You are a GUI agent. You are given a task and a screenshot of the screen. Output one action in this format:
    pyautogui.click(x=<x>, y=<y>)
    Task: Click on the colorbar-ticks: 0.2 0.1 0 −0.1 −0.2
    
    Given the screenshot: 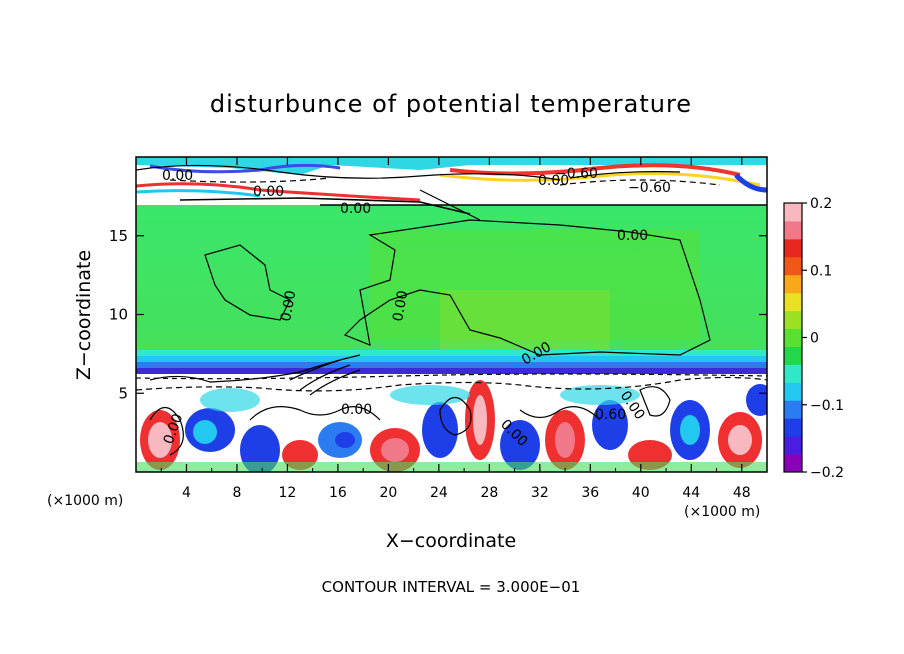 What is the action you would take?
    pyautogui.click(x=823, y=338)
    